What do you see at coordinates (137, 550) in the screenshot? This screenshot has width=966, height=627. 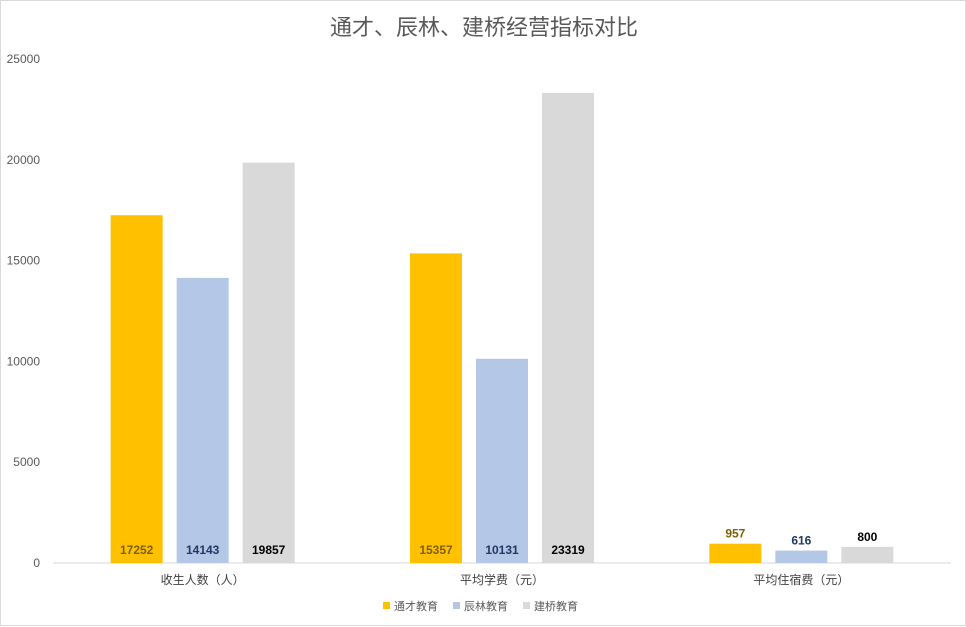 I see `data-label-1-1: 17252` at bounding box center [137, 550].